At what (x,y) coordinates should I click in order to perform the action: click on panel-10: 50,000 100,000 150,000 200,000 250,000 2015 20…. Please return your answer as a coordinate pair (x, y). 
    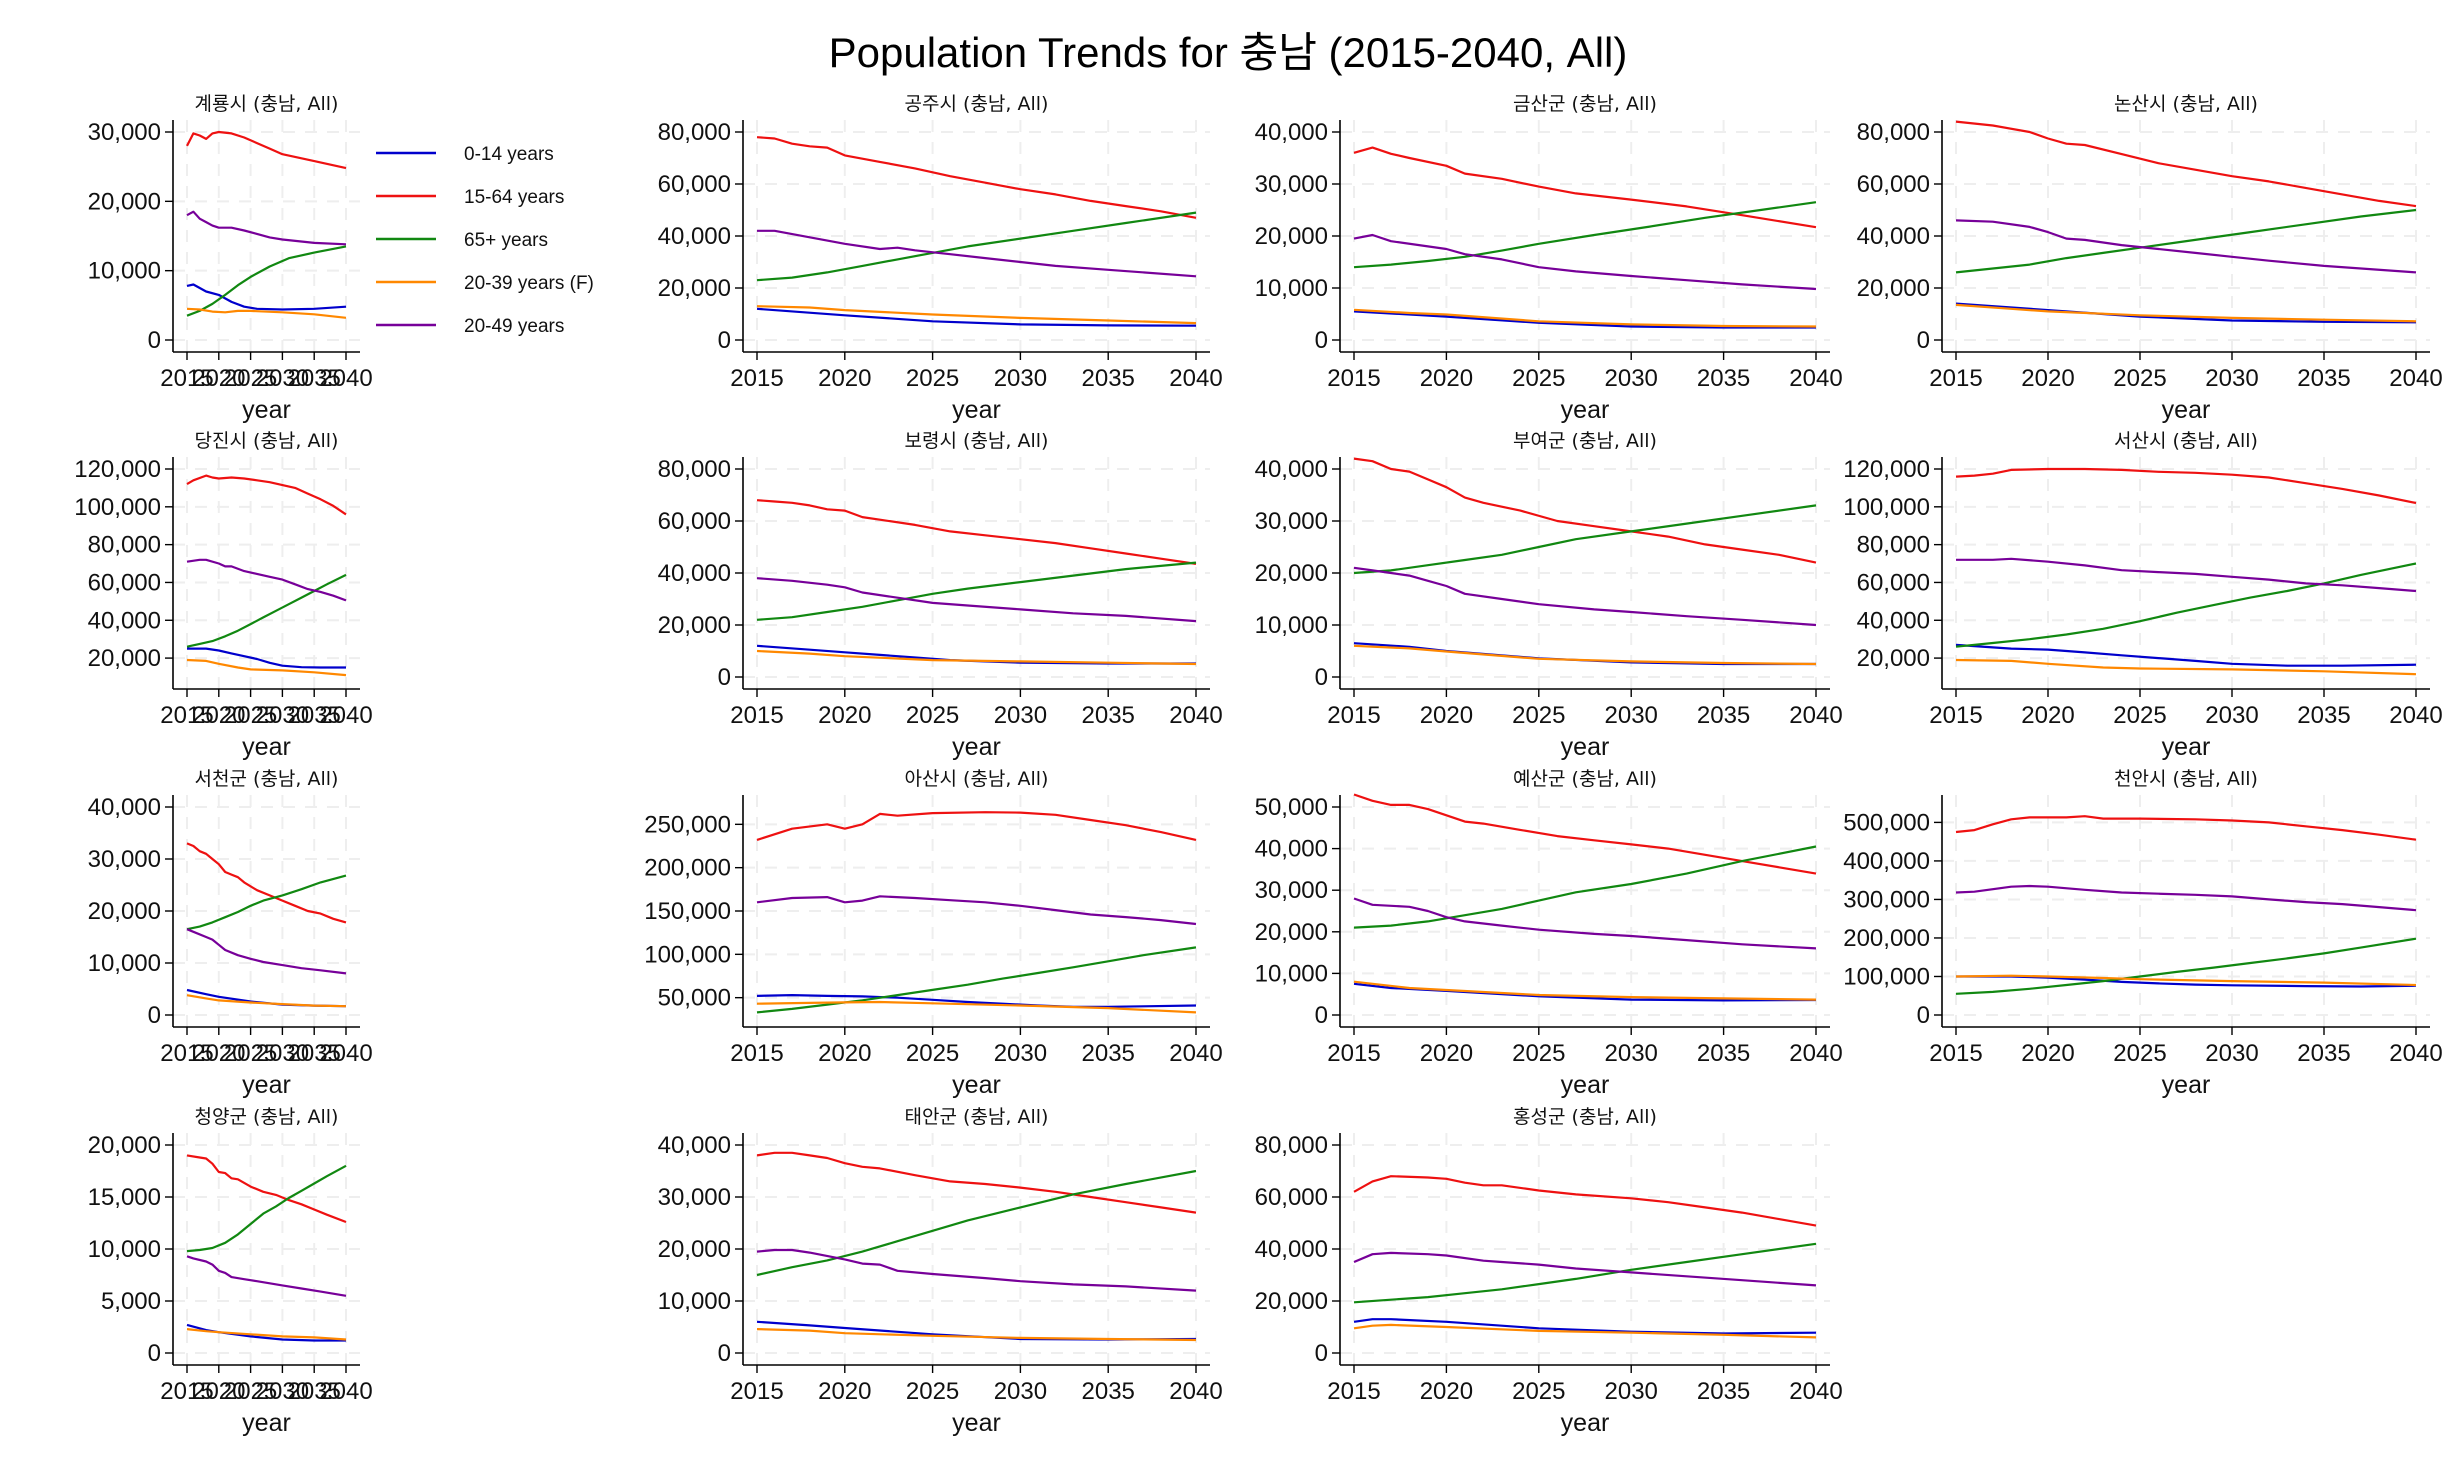
    Looking at the image, I should click on (933, 933).